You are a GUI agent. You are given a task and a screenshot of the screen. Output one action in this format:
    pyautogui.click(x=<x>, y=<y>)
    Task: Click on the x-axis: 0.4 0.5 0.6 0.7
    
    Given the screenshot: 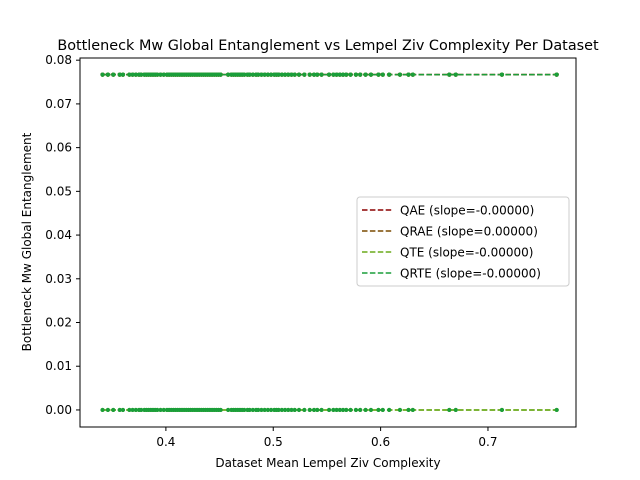 What is the action you would take?
    pyautogui.click(x=327, y=438)
    